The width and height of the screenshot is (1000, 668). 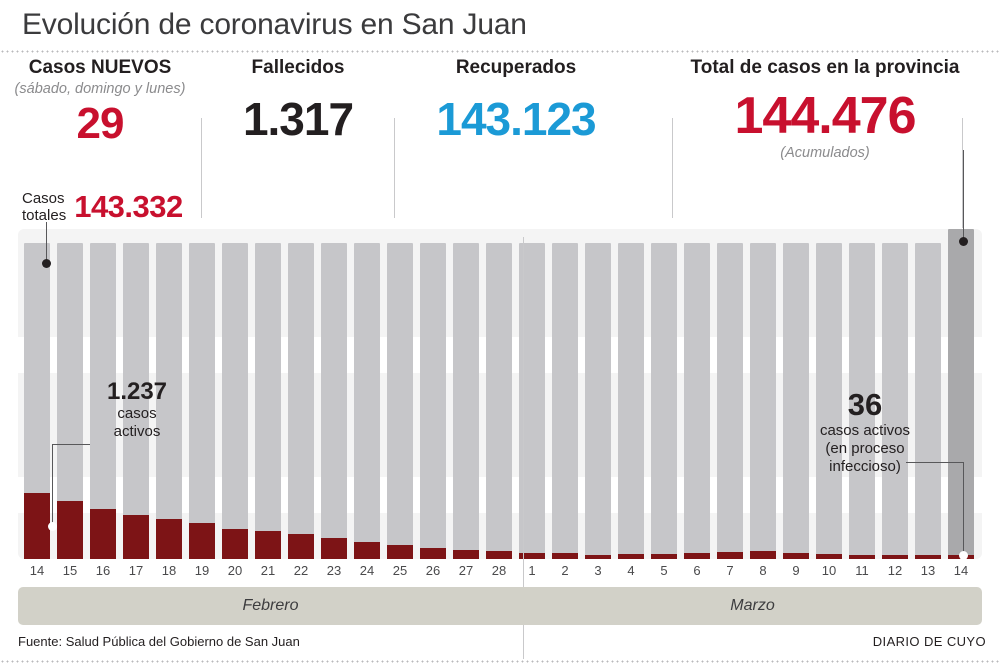 I want to click on x-tick-8: 8, so click(x=763, y=570).